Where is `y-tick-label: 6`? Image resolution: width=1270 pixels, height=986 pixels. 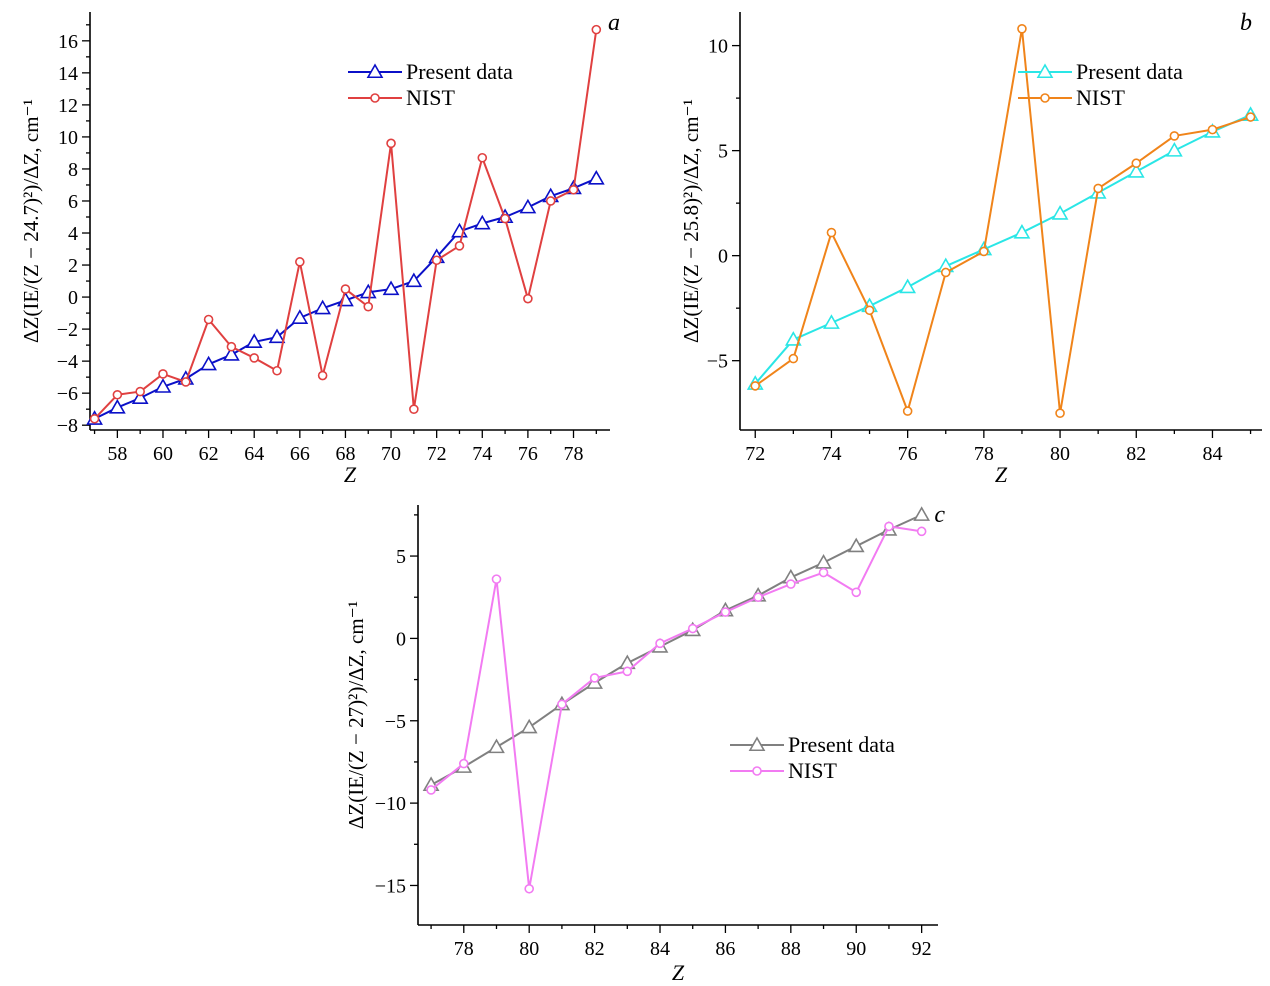 y-tick-label: 6 is located at coordinates (73, 202).